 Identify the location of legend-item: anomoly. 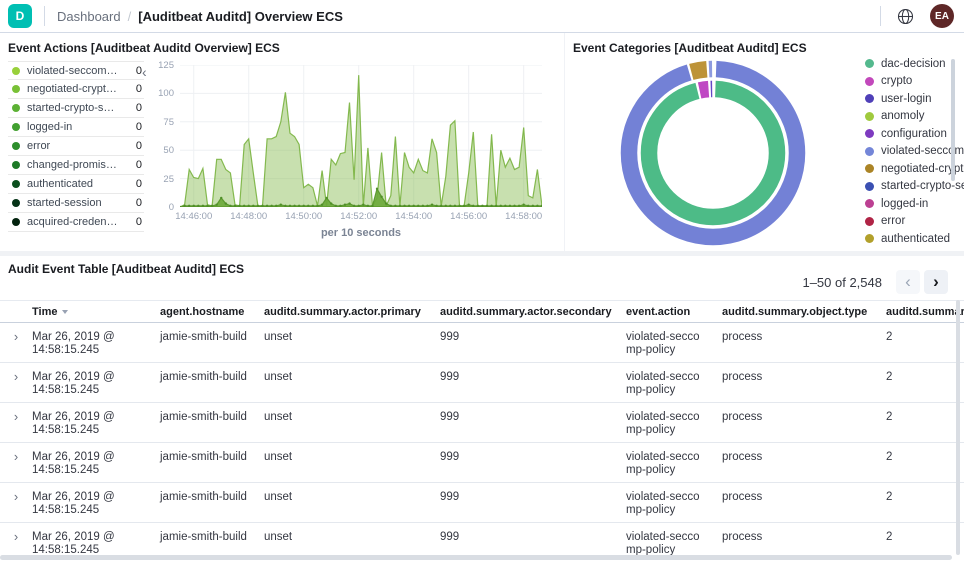
(907, 117).